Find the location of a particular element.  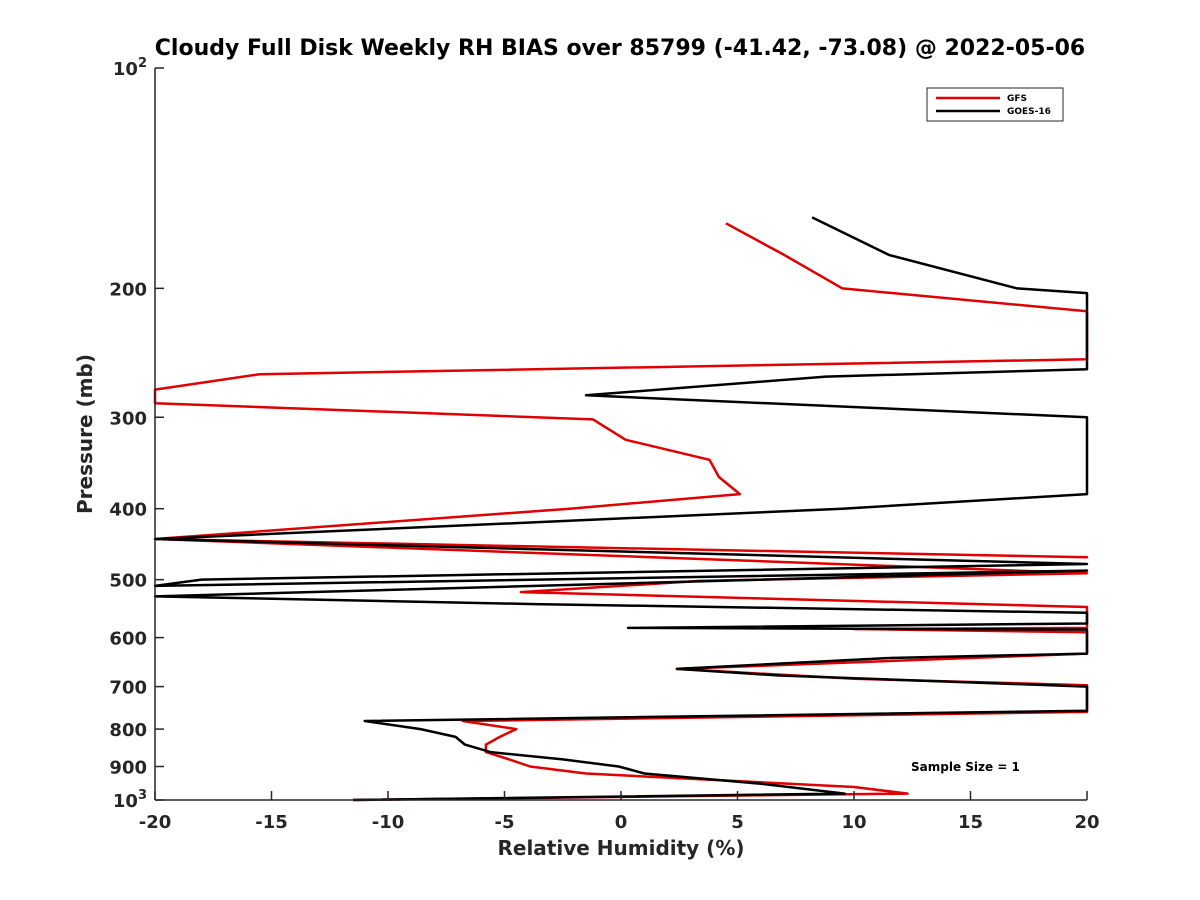

y-tick-label: 800 is located at coordinates (128, 730).